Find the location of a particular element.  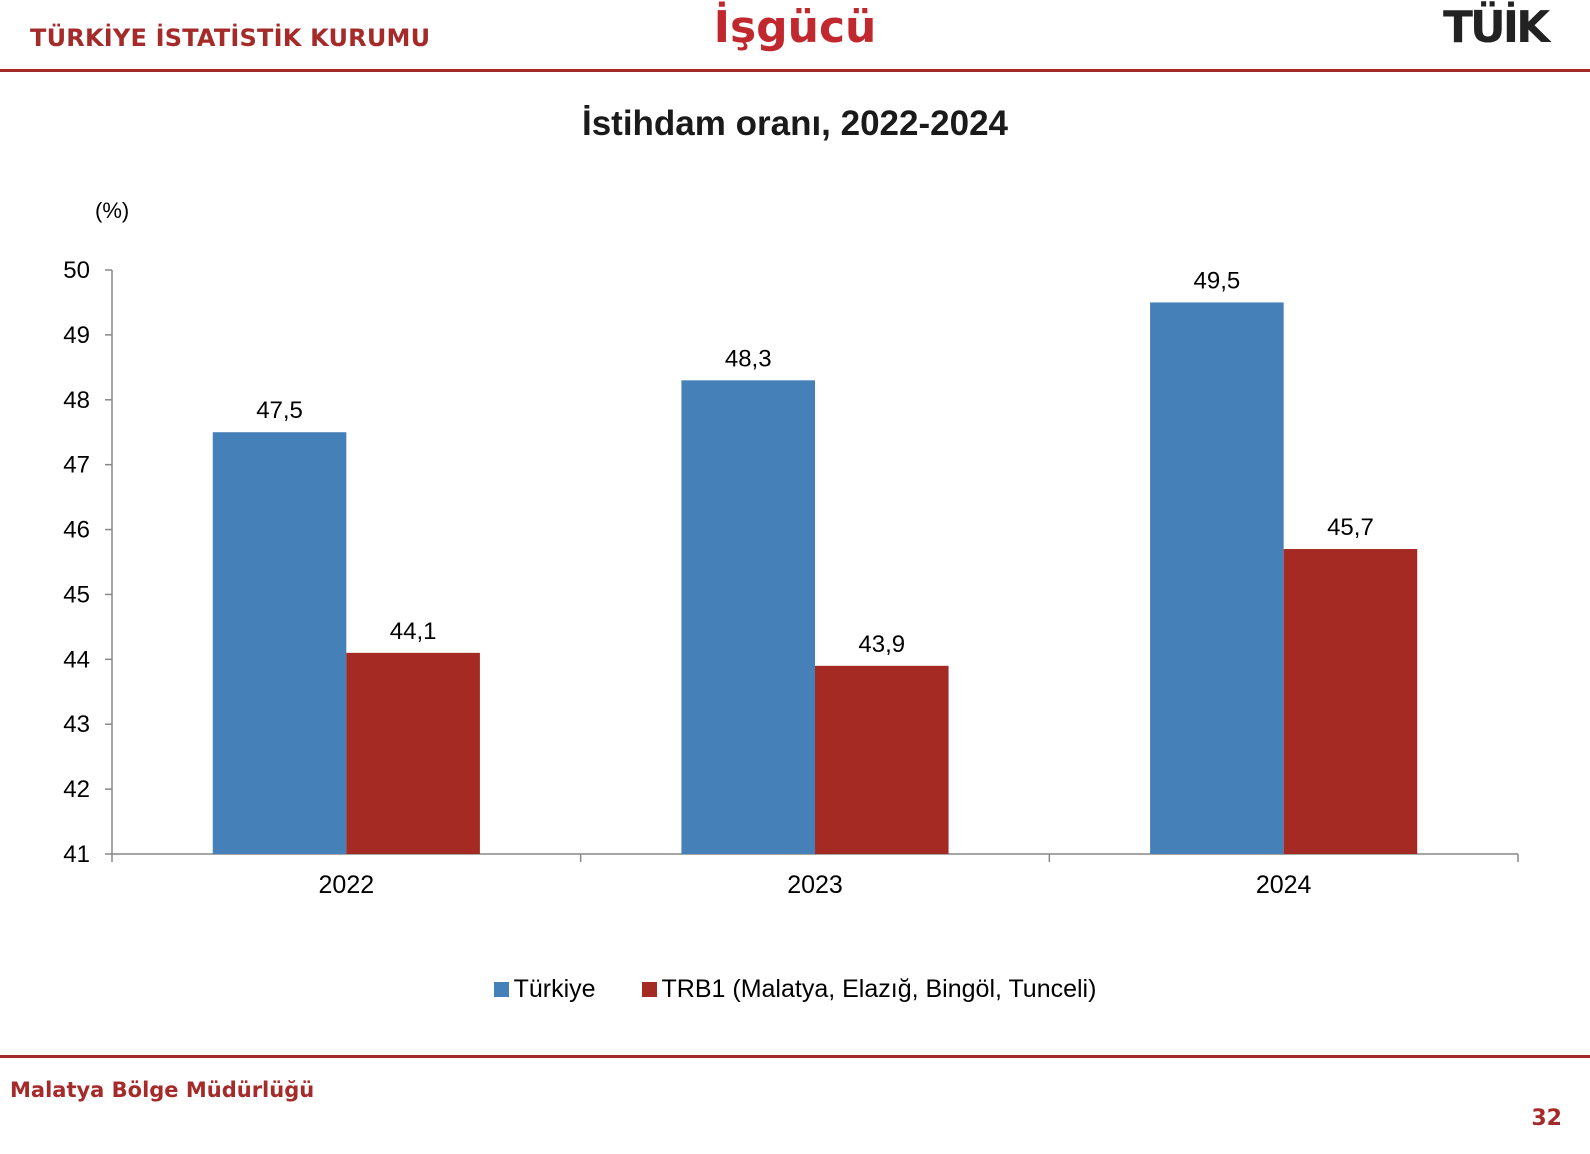

legend-swatch-turkiye is located at coordinates (501, 989).